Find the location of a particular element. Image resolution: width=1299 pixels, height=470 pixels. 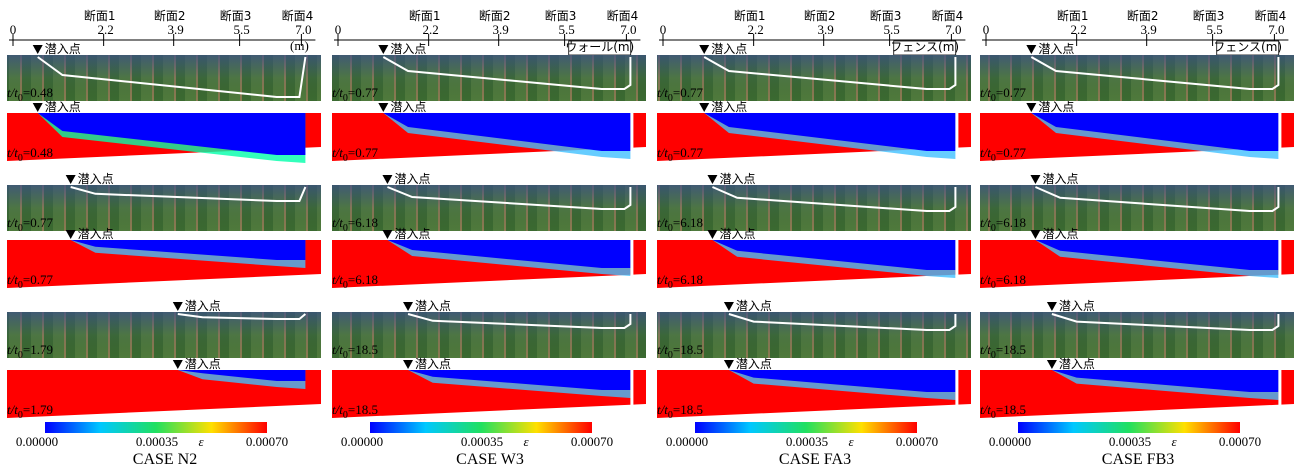

section-label: 断面3 is located at coordinates (1209, 15).